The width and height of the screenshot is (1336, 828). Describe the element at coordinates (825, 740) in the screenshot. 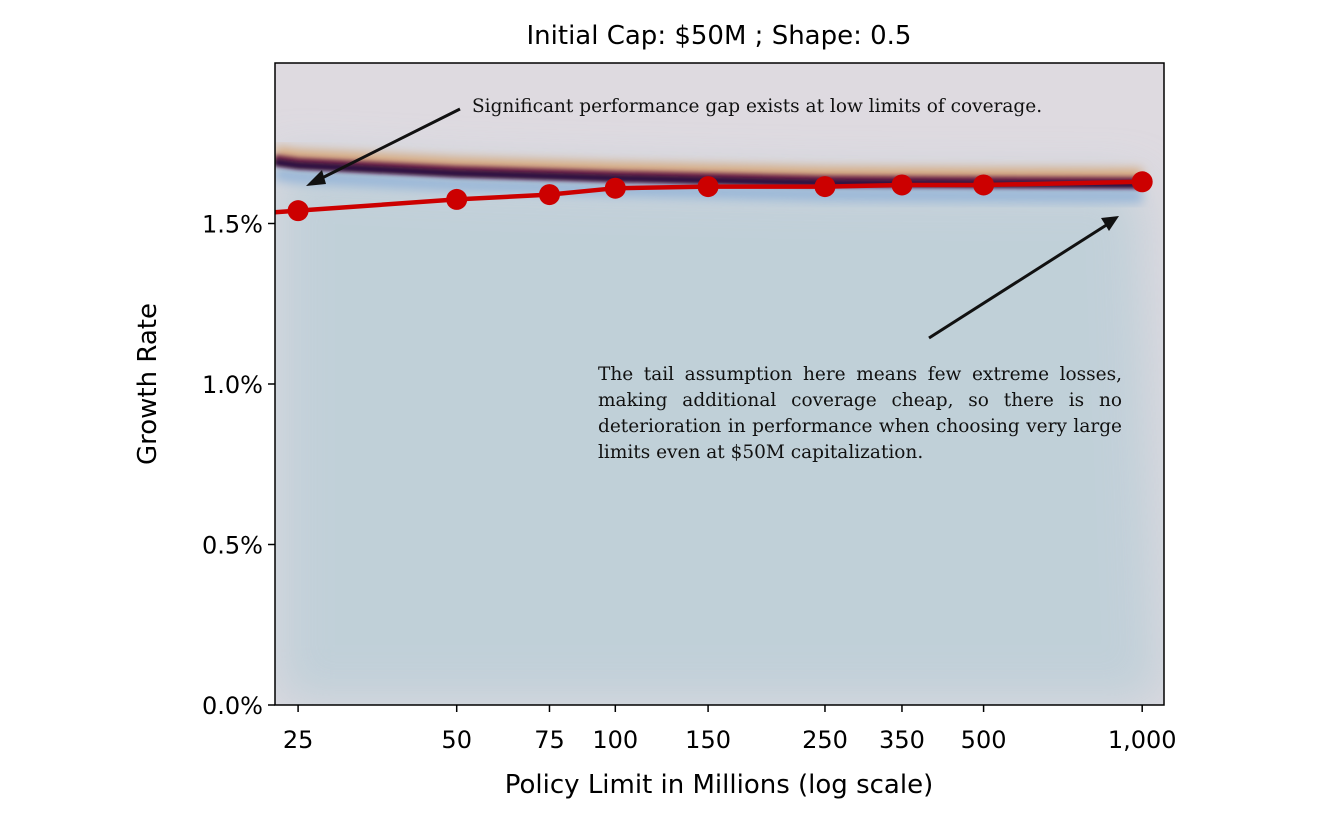

I see `x-tick-label: 250` at that location.